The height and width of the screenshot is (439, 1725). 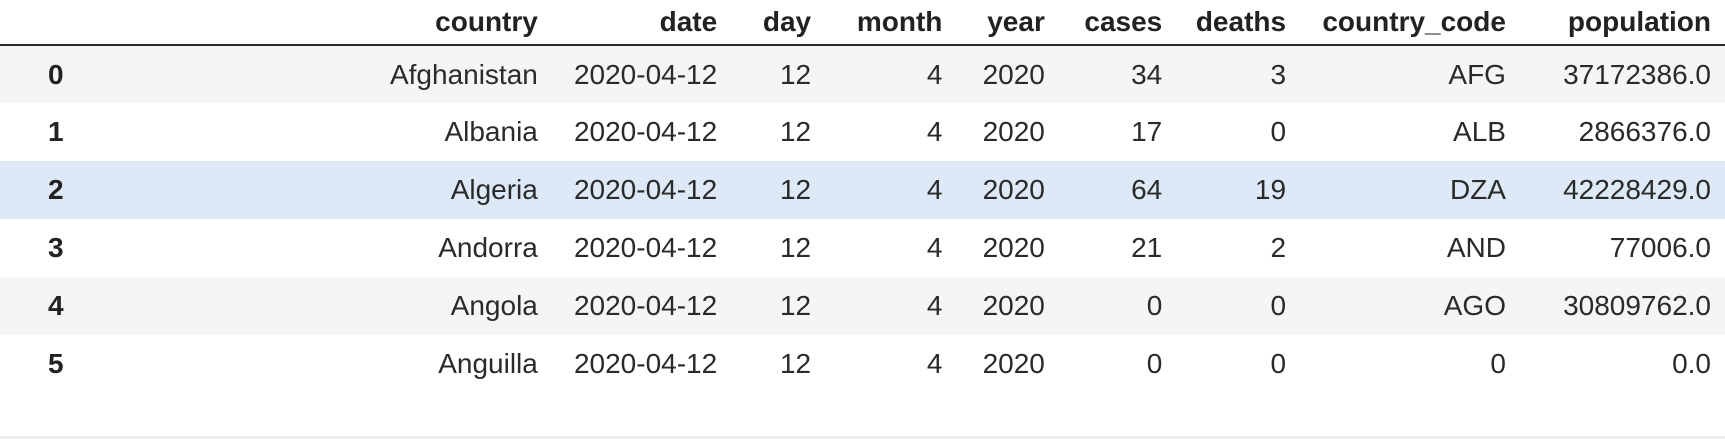 What do you see at coordinates (56, 131) in the screenshot?
I see `row-index: 1` at bounding box center [56, 131].